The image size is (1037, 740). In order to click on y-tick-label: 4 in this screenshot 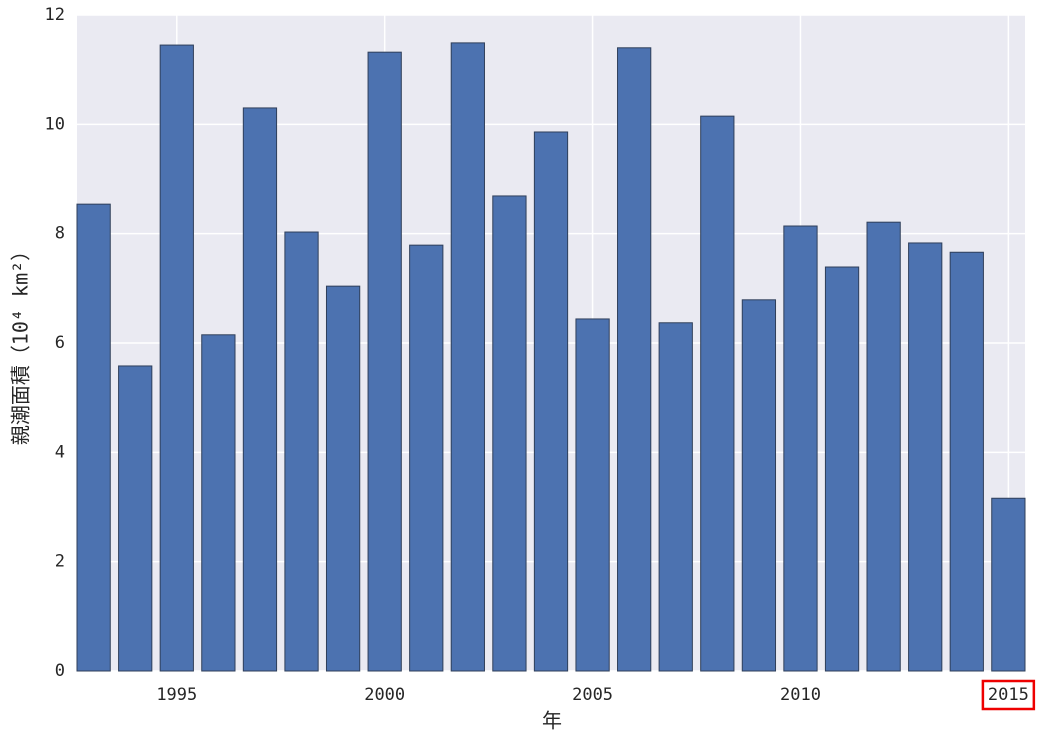, I will do `click(60, 452)`.